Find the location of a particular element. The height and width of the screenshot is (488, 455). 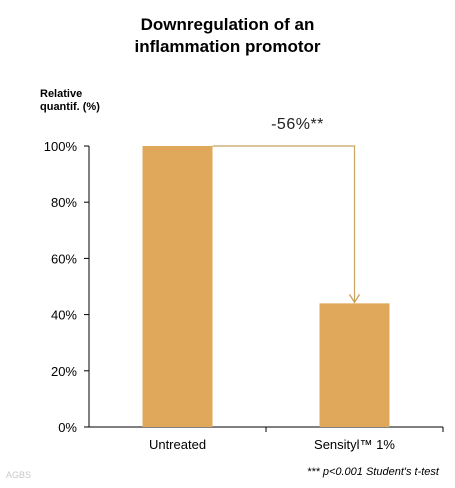

y-tick-label: 0% is located at coordinates (67, 427).